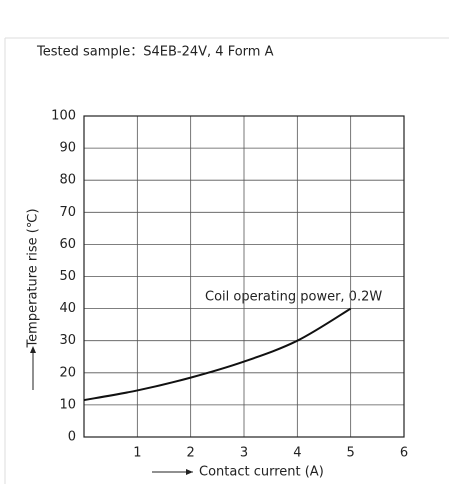  I want to click on y-arrowhead, so click(33, 349).